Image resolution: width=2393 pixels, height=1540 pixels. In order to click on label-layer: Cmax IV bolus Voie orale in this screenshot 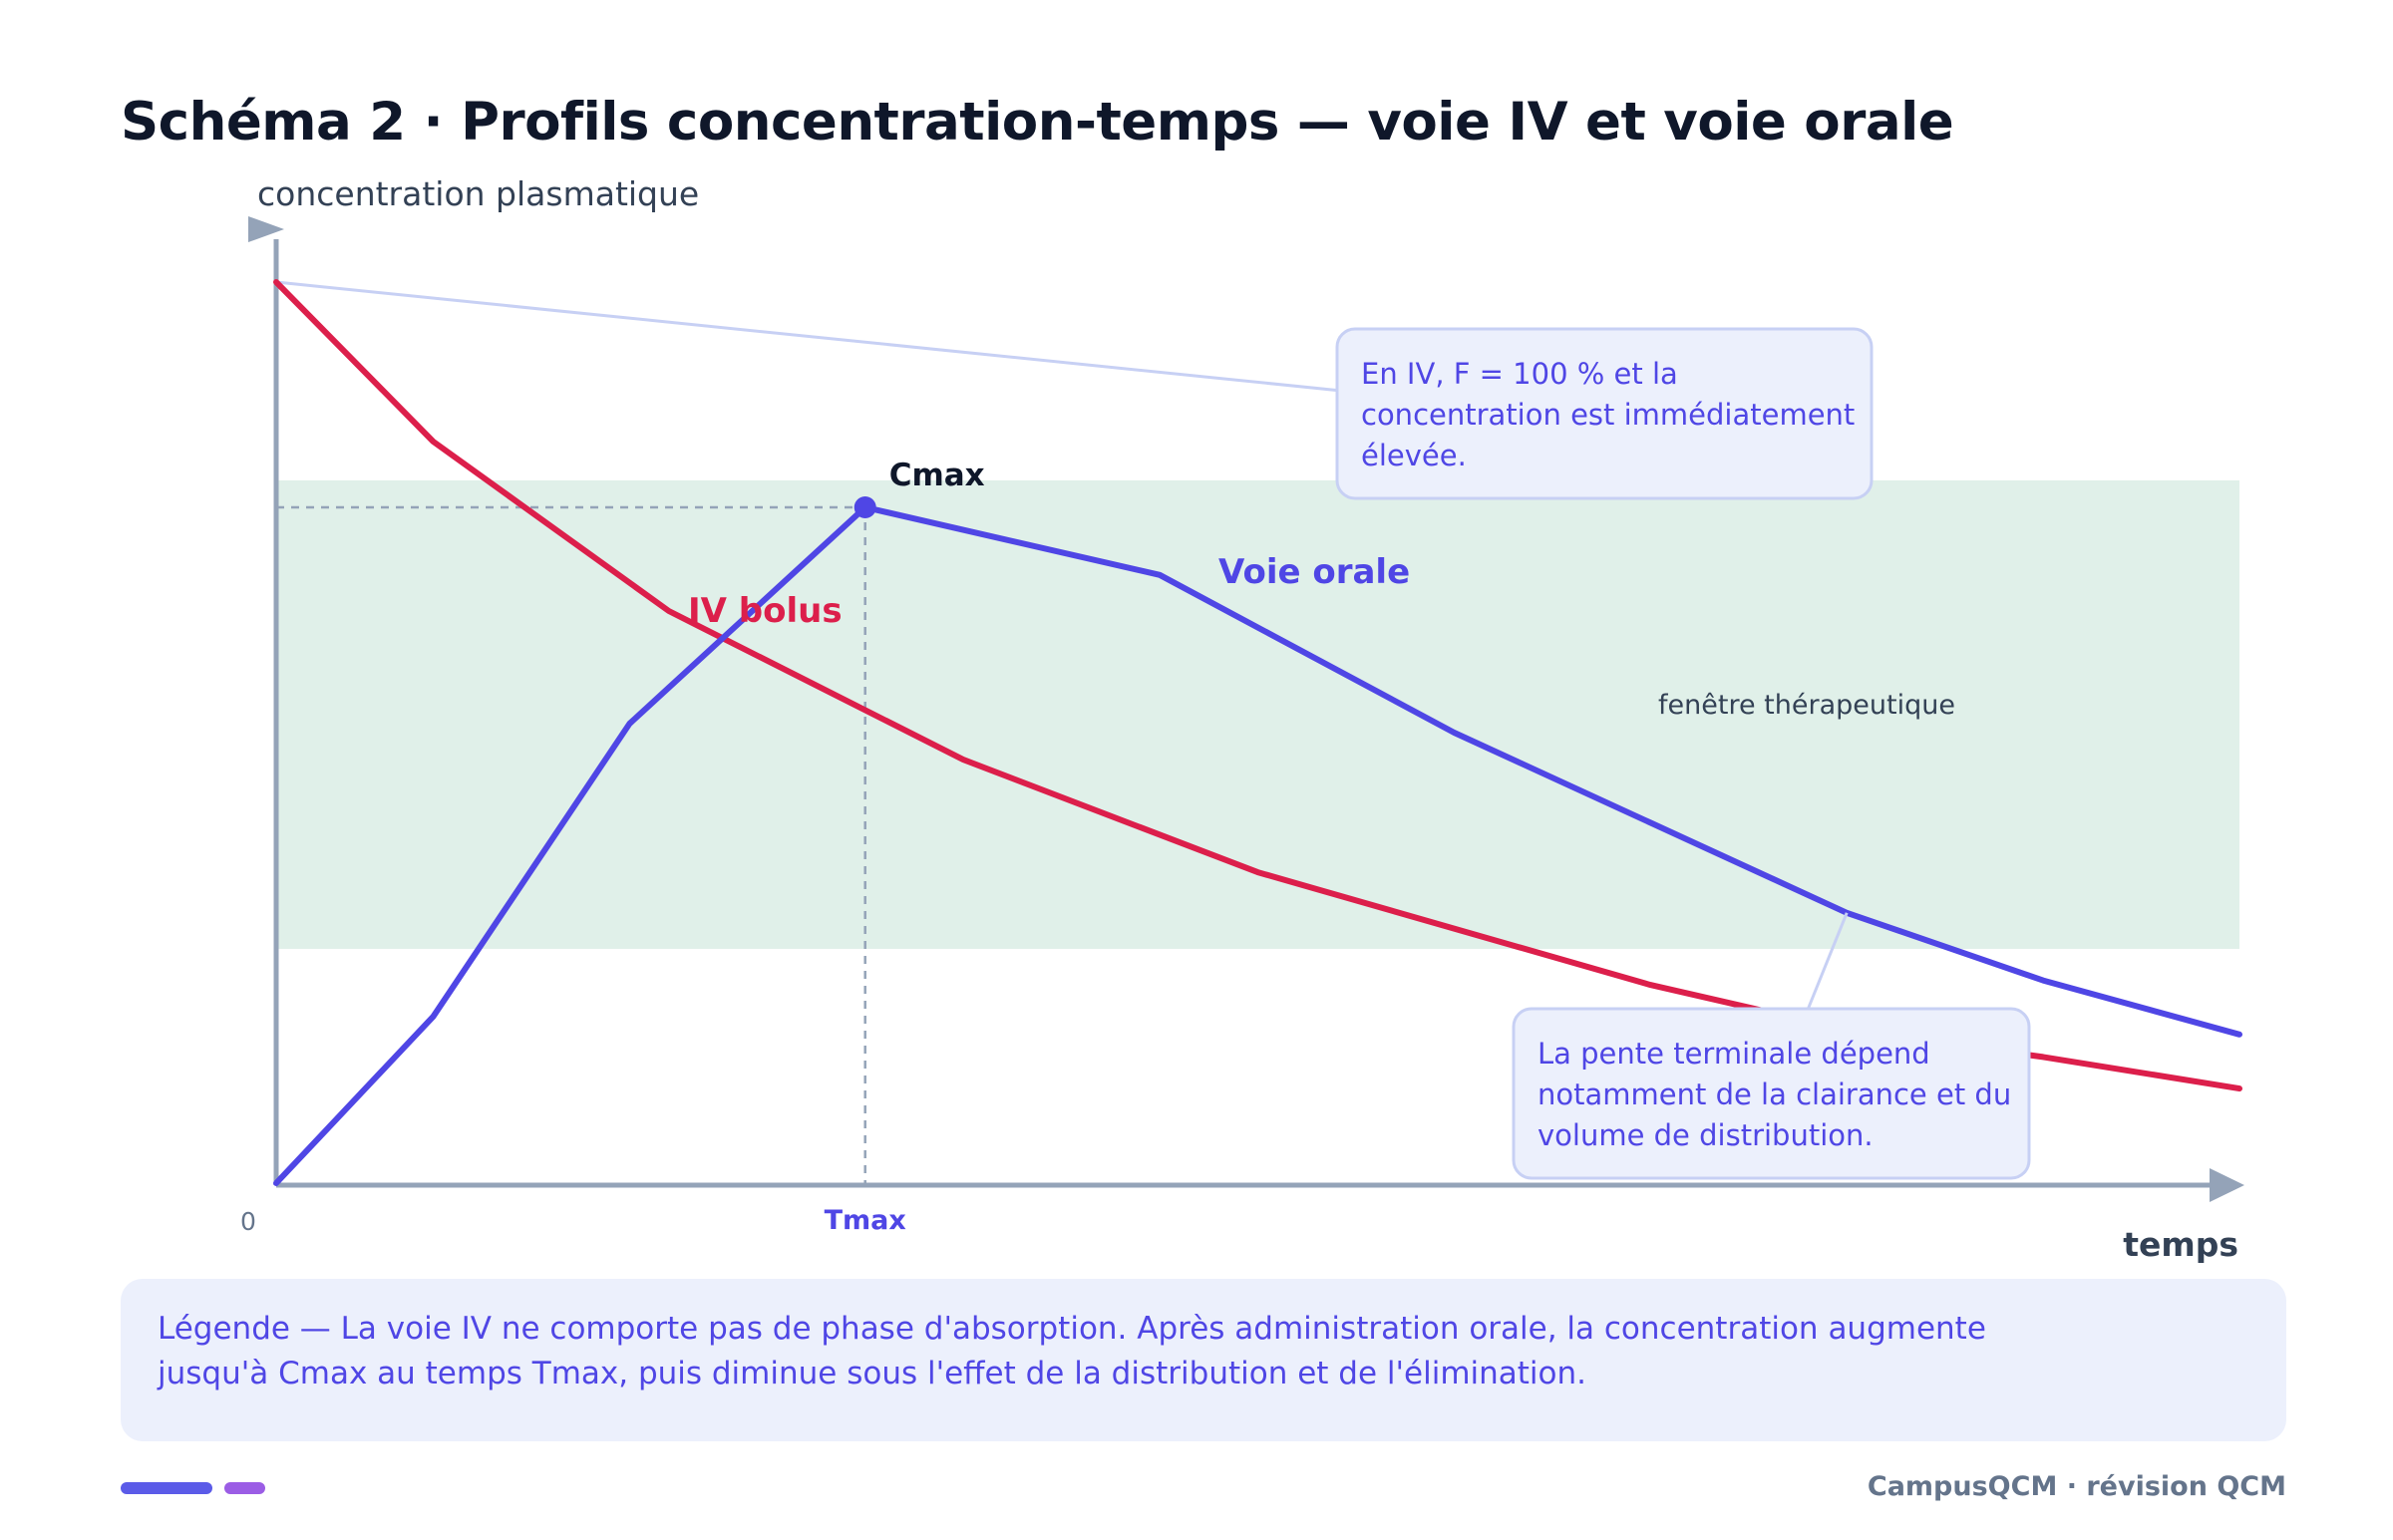, I will do `click(1049, 544)`.